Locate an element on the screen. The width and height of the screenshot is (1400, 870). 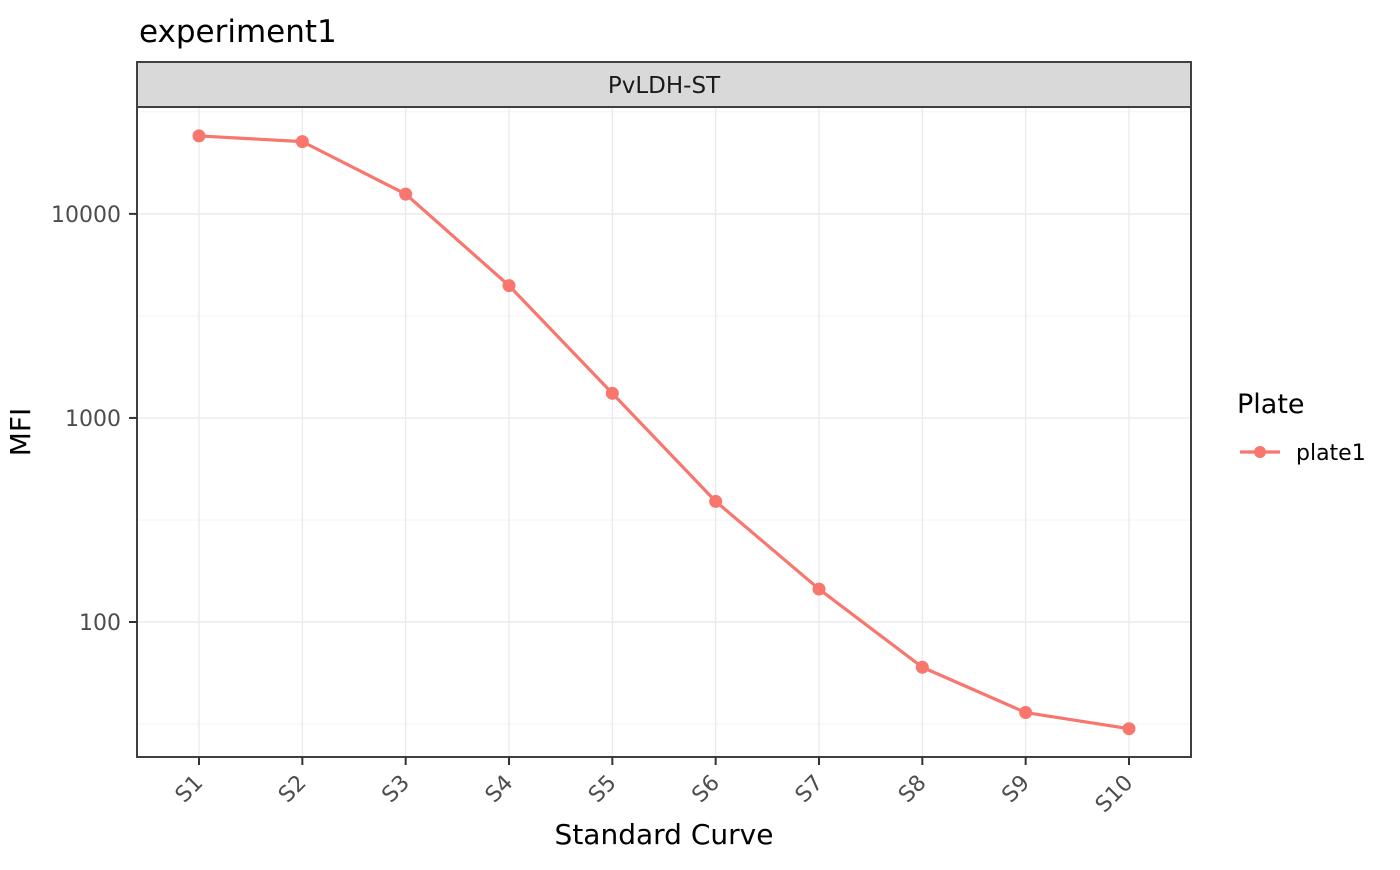
facet-strip: PvLDH-ST is located at coordinates (664, 84).